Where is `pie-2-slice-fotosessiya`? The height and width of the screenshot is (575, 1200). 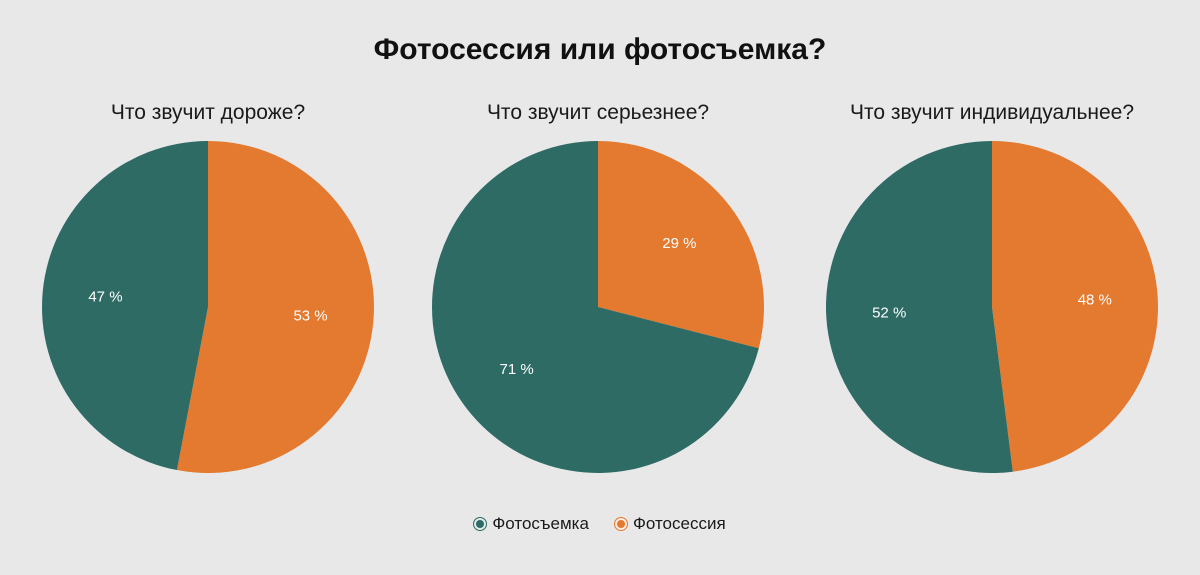 pie-2-slice-fotosessiya is located at coordinates (681, 245).